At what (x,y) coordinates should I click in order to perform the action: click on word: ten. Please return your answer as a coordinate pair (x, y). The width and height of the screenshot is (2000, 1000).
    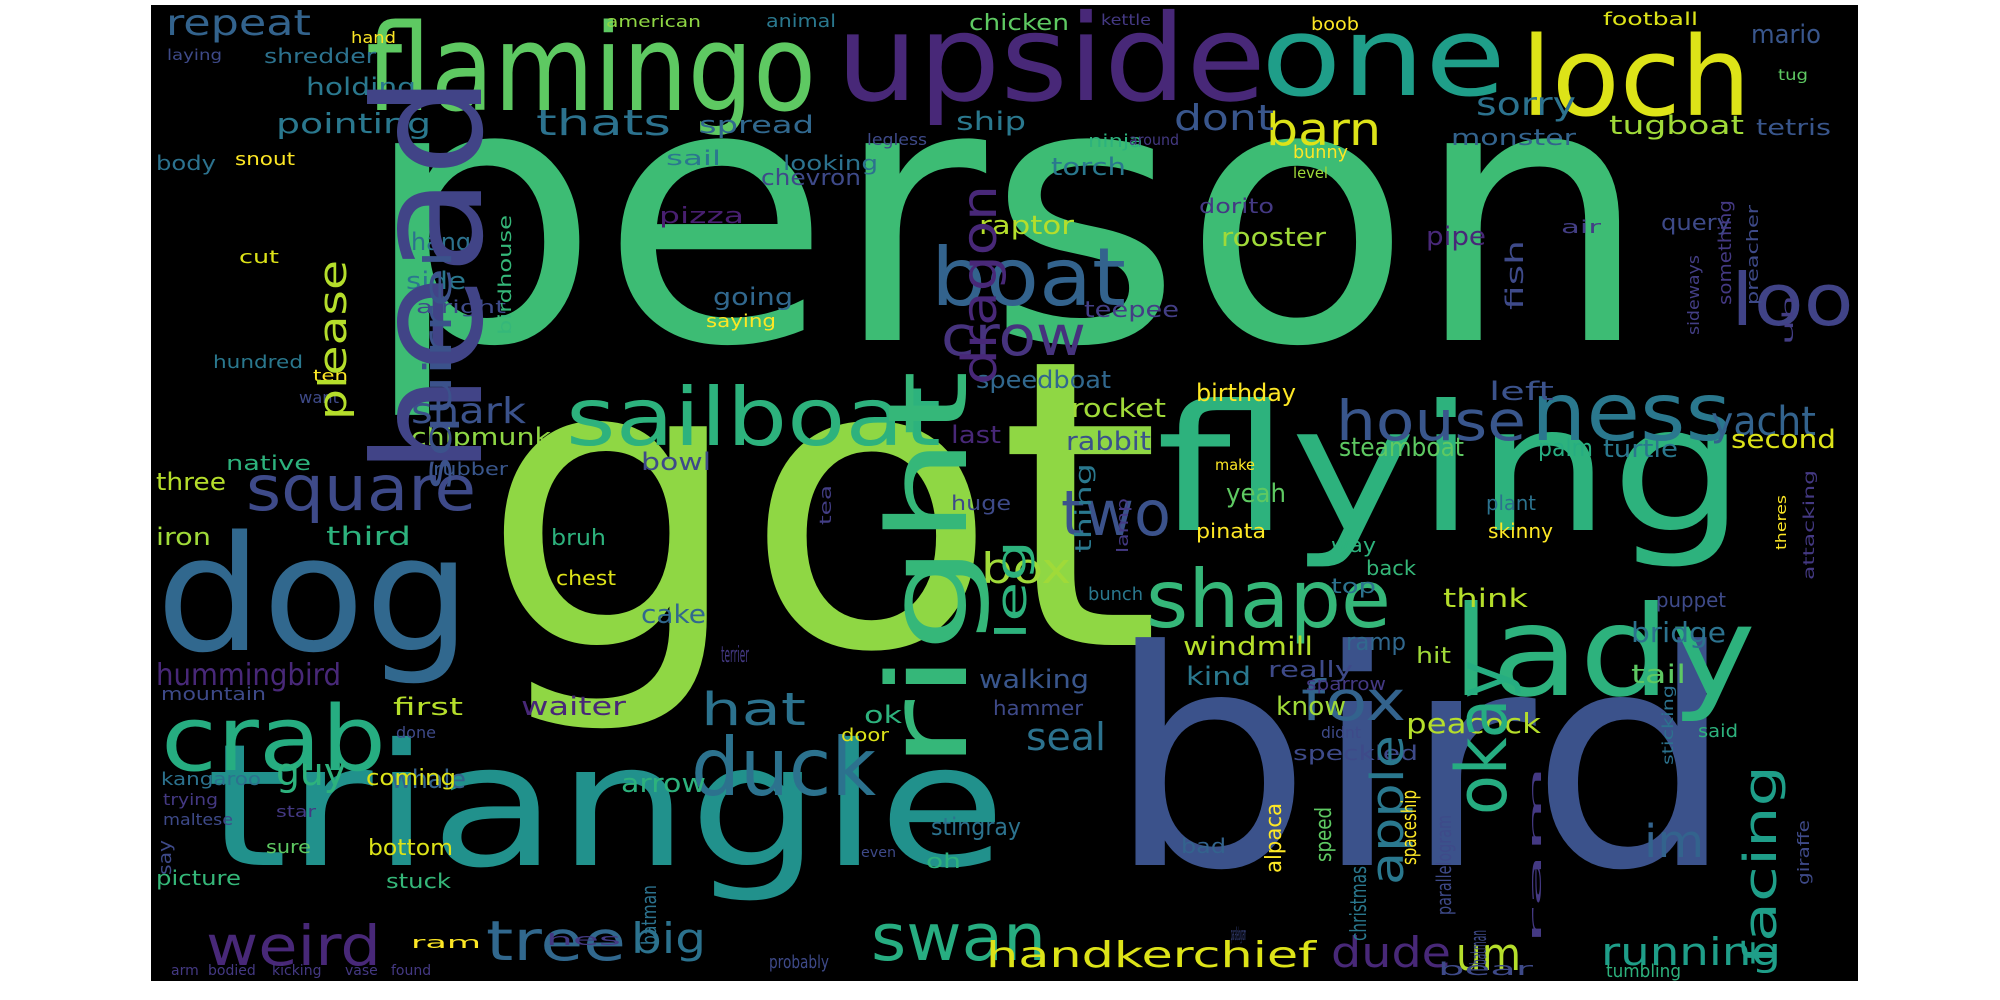
    Looking at the image, I should click on (330, 375).